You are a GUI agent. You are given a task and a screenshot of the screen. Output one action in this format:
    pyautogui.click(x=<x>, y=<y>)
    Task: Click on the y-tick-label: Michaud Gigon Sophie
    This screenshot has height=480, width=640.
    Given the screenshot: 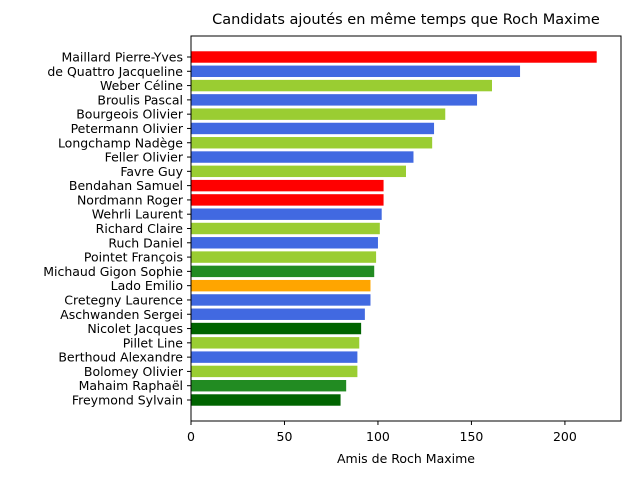 What is the action you would take?
    pyautogui.click(x=113, y=271)
    